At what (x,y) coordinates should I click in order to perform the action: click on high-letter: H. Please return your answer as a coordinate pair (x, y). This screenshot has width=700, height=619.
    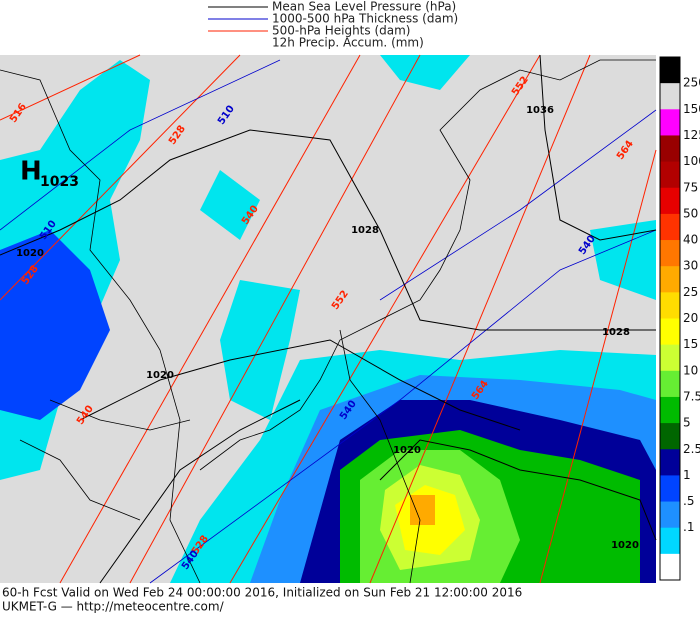
    Looking at the image, I should click on (31, 172).